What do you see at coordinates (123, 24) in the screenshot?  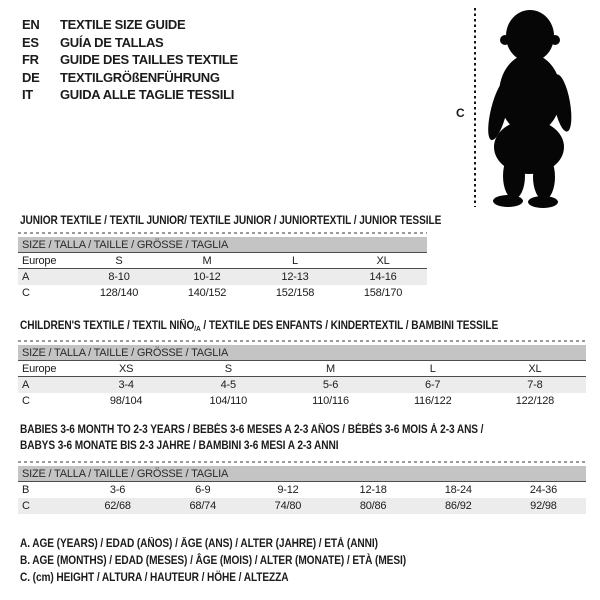 I see `language-title: TEXTILE SIZE GUIDE` at bounding box center [123, 24].